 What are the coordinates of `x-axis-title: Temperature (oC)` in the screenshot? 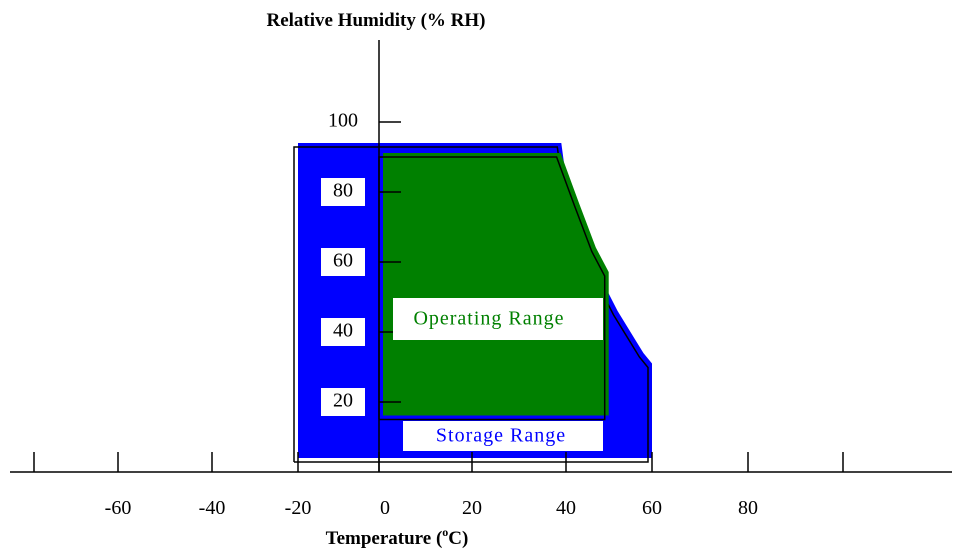 It's located at (397, 537).